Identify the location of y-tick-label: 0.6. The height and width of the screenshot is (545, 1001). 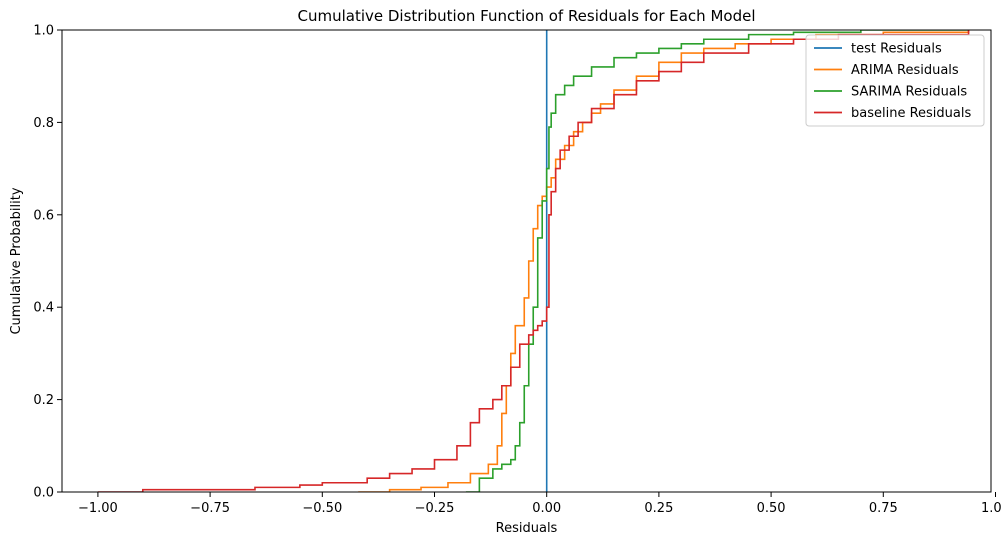
(43, 215).